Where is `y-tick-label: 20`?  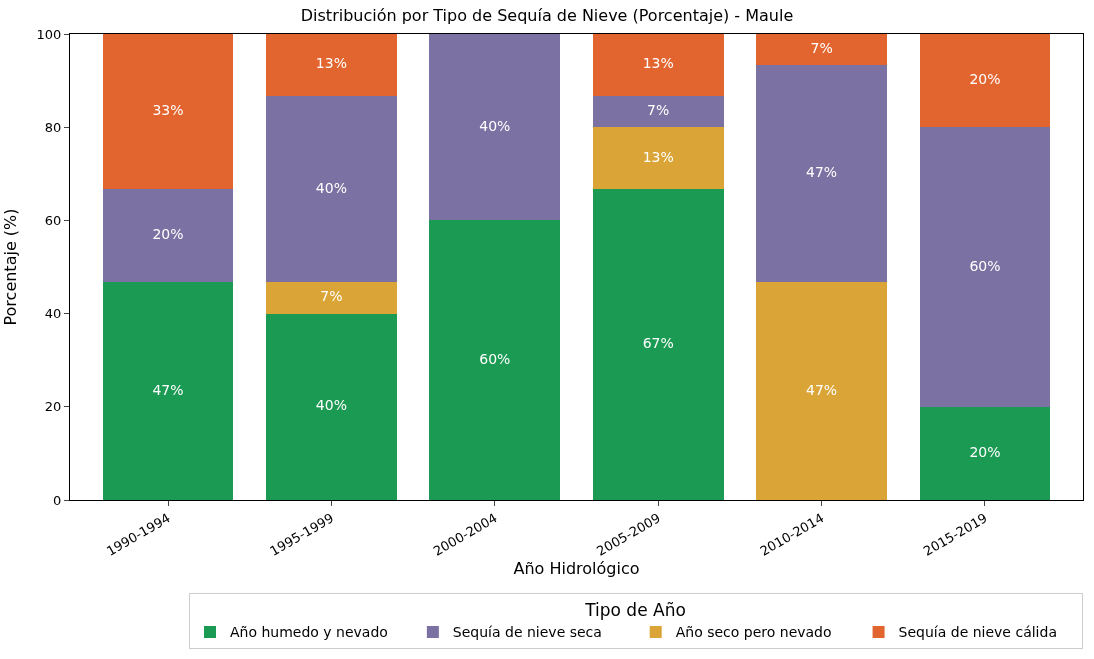
y-tick-label: 20 is located at coordinates (53, 407).